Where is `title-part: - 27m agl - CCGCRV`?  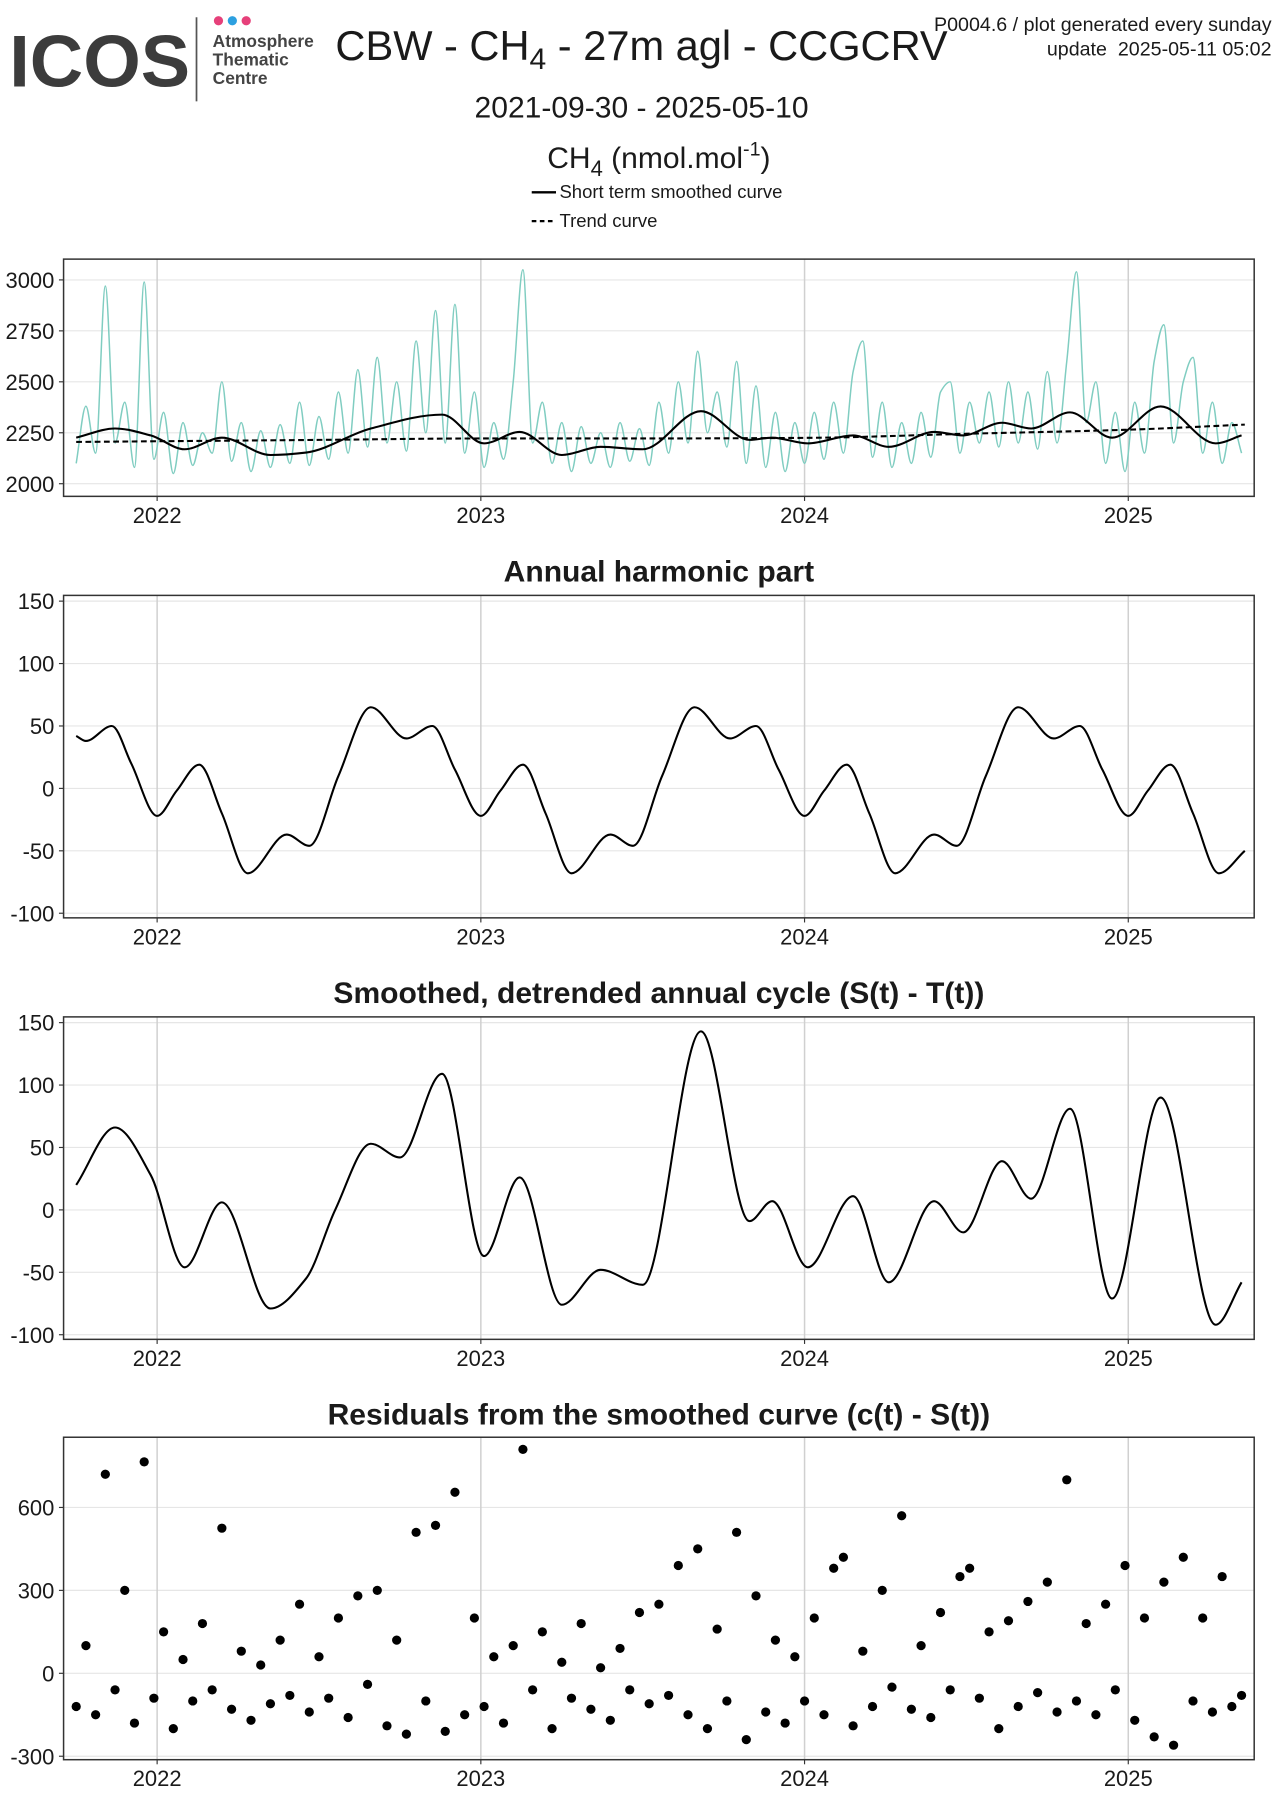
title-part: - 27m agl - CCGCRV is located at coordinates (747, 45).